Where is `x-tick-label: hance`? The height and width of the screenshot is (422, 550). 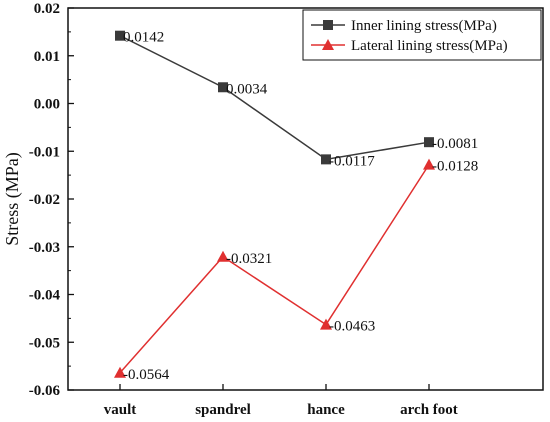
x-tick-label: hance is located at coordinates (326, 410).